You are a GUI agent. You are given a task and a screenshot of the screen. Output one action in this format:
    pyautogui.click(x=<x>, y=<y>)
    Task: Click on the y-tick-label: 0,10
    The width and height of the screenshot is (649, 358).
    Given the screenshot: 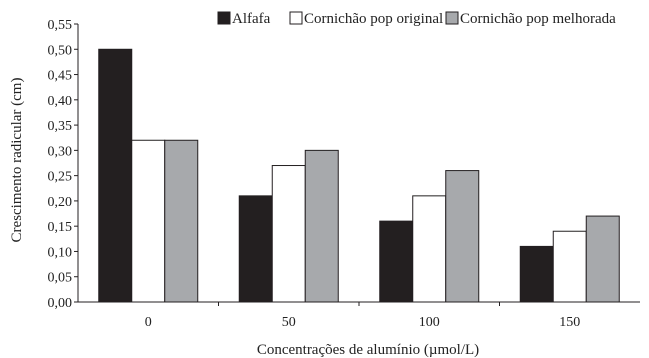 What is the action you would take?
    pyautogui.click(x=60, y=252)
    